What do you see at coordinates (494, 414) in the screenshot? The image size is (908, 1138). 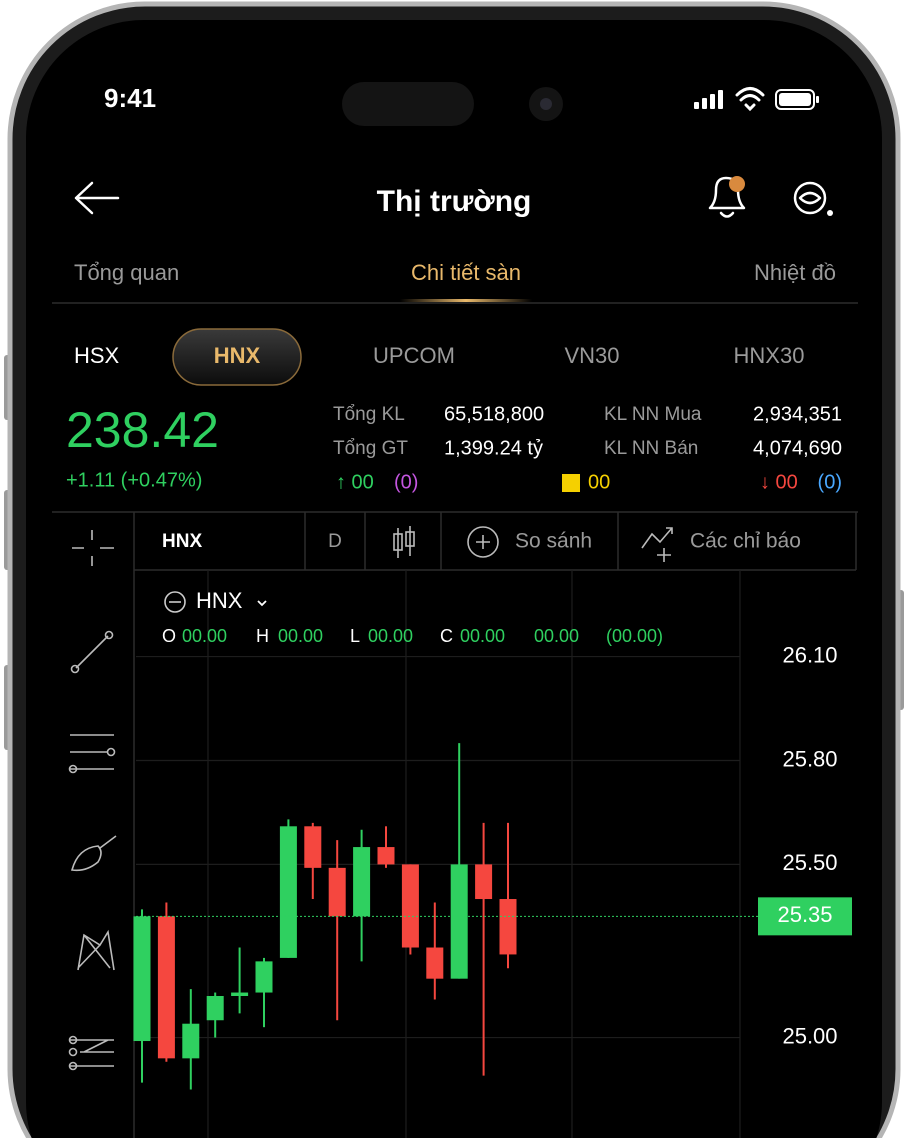 I see `stat-value: 65,518,800` at bounding box center [494, 414].